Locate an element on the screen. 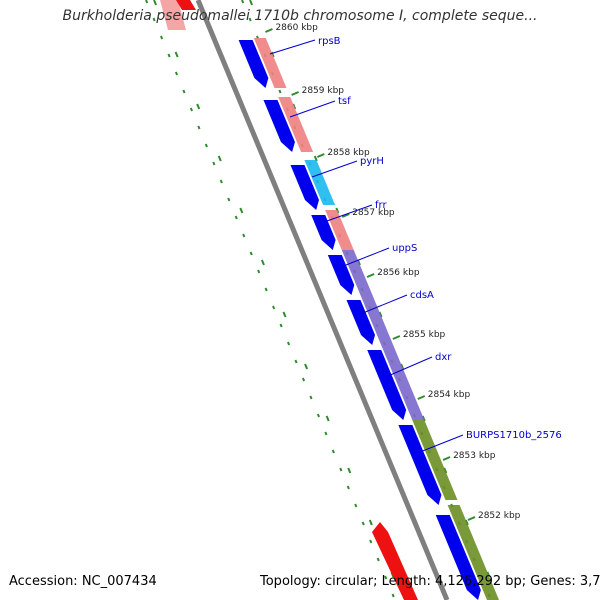  kbp-label: 2854 kbp is located at coordinates (449, 395).